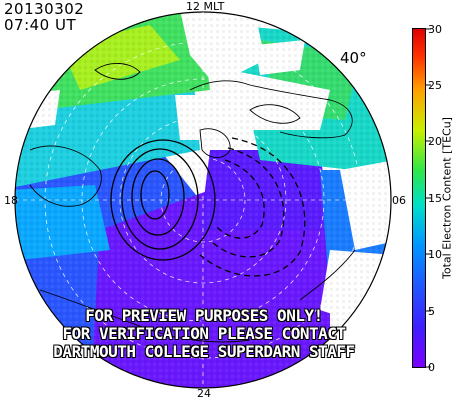 This screenshot has height=400, width=459. Describe the element at coordinates (399, 200) in the screenshot. I see `mlt-label-right: 06` at that location.